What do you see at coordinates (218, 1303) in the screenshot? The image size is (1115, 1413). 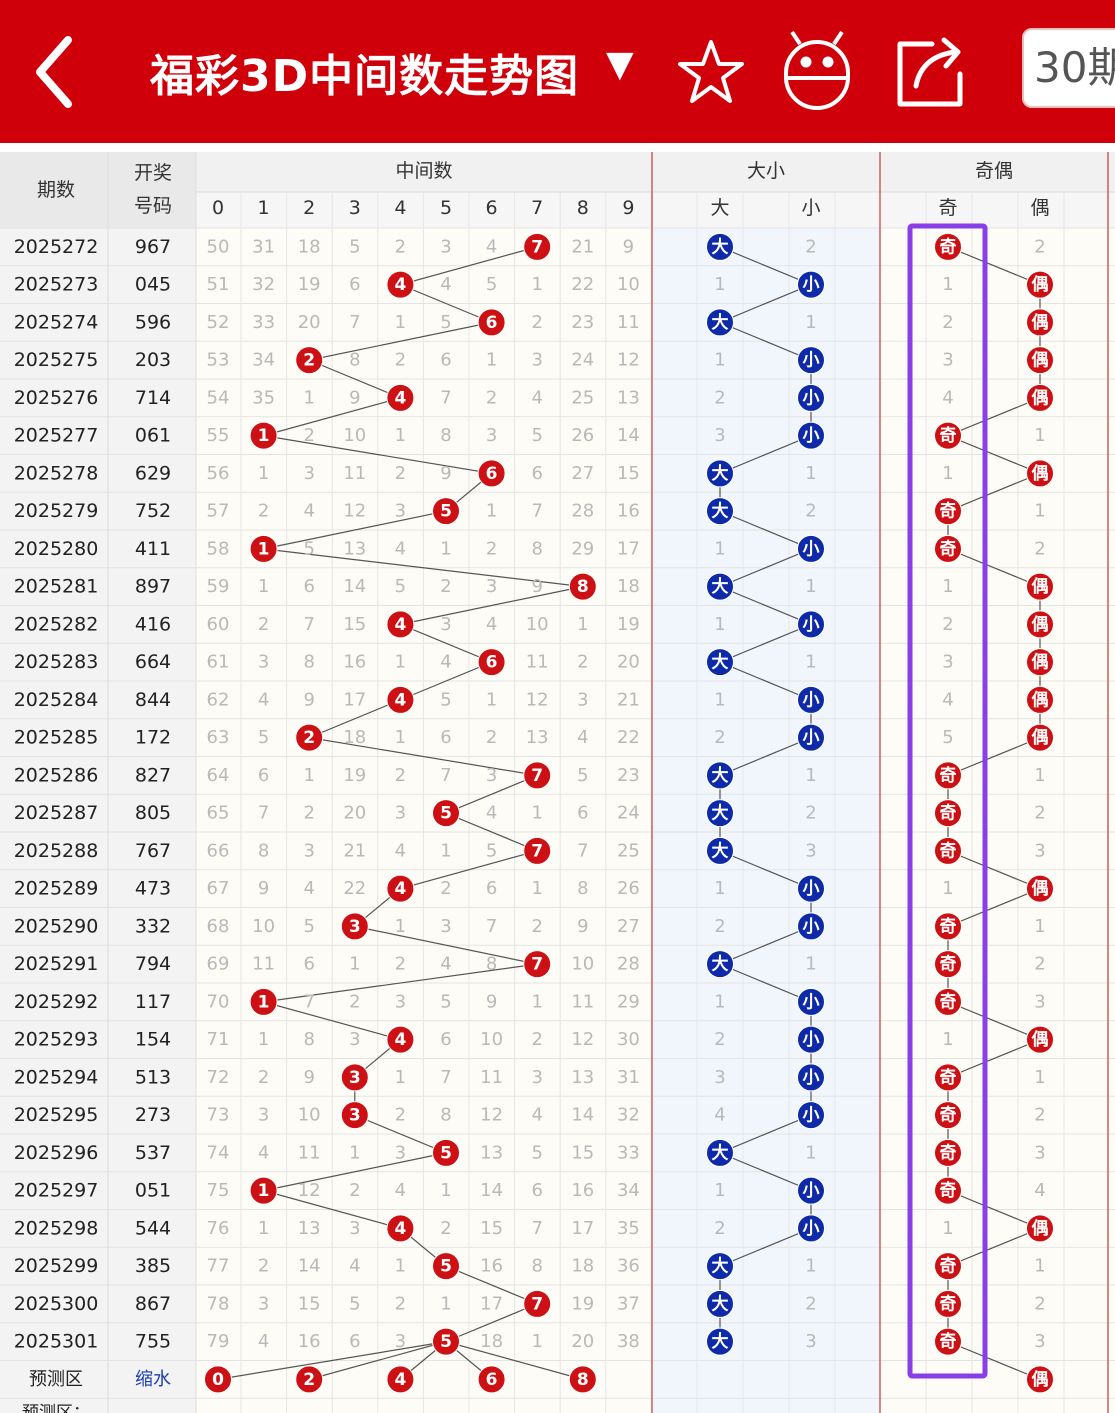 I see `middle-miss-cell: 78` at bounding box center [218, 1303].